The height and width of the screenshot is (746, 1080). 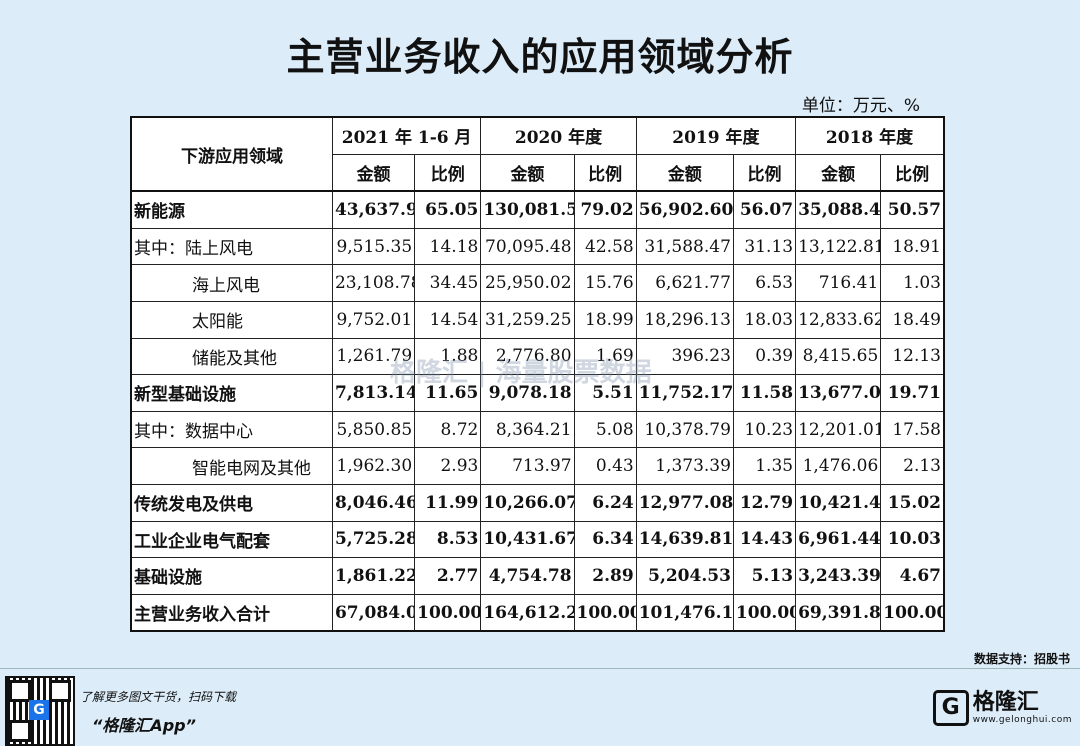 What do you see at coordinates (527, 319) in the screenshot?
I see `amount-cell: 31,259.25` at bounding box center [527, 319].